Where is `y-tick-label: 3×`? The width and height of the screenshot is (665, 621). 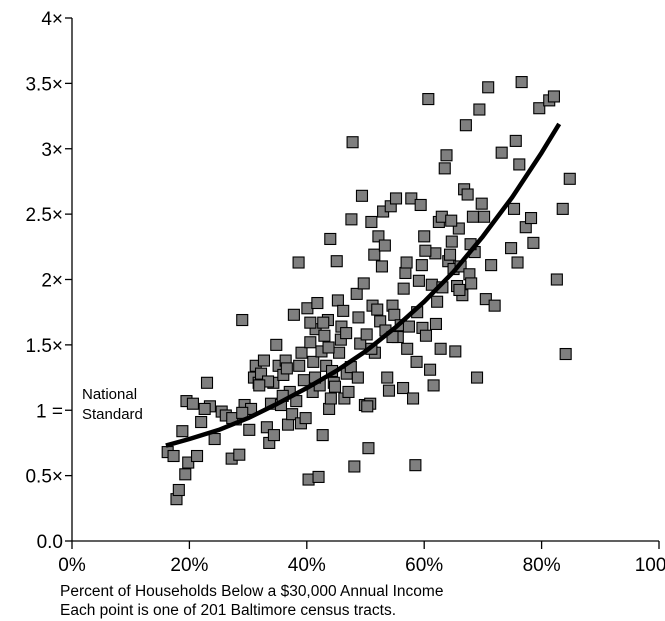 y-tick-label: 3× is located at coordinates (52, 150).